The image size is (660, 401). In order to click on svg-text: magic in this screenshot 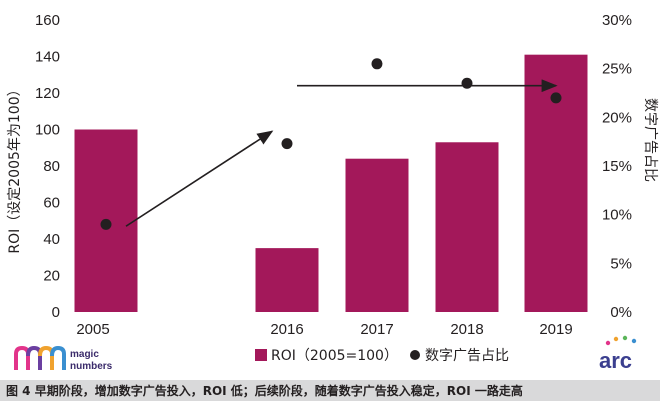, I will do `click(84, 354)`.